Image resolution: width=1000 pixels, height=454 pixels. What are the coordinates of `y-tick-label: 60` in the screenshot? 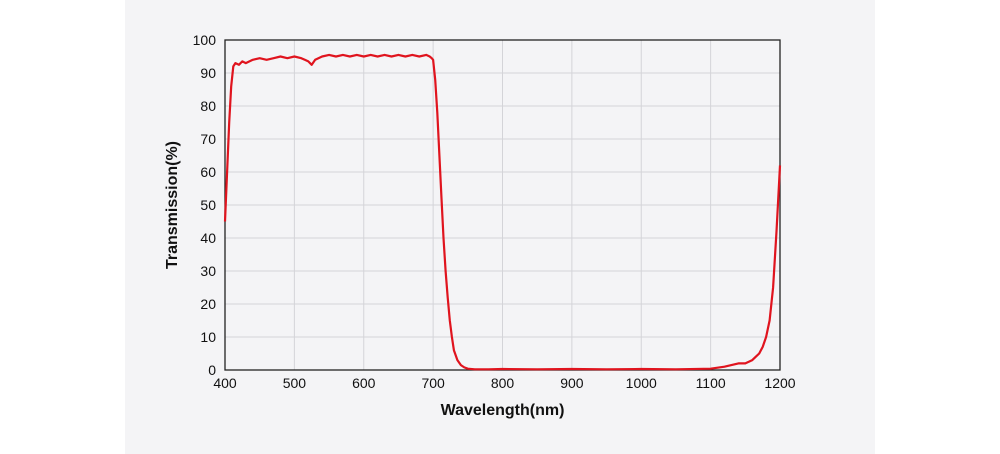 It's located at (208, 172).